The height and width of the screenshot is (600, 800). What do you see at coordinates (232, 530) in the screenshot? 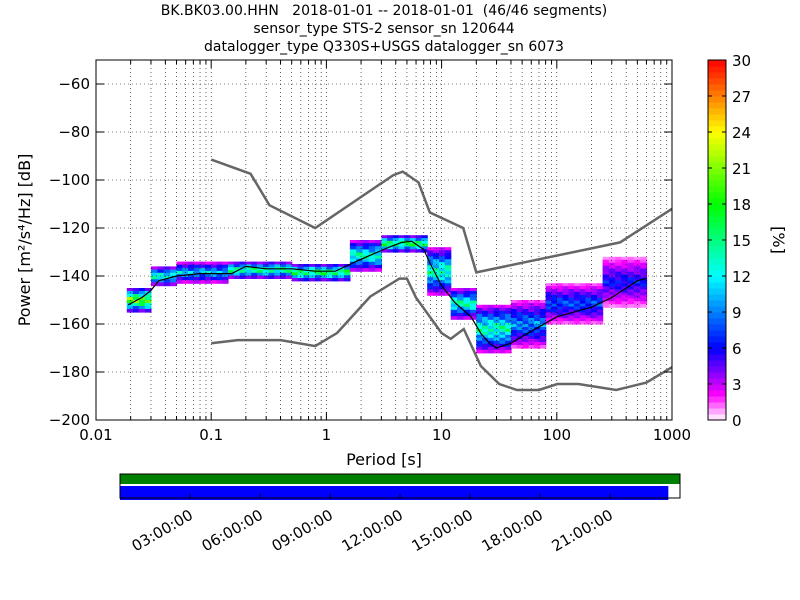
I see `timeline-tick-label: 06:00:00` at bounding box center [232, 530].